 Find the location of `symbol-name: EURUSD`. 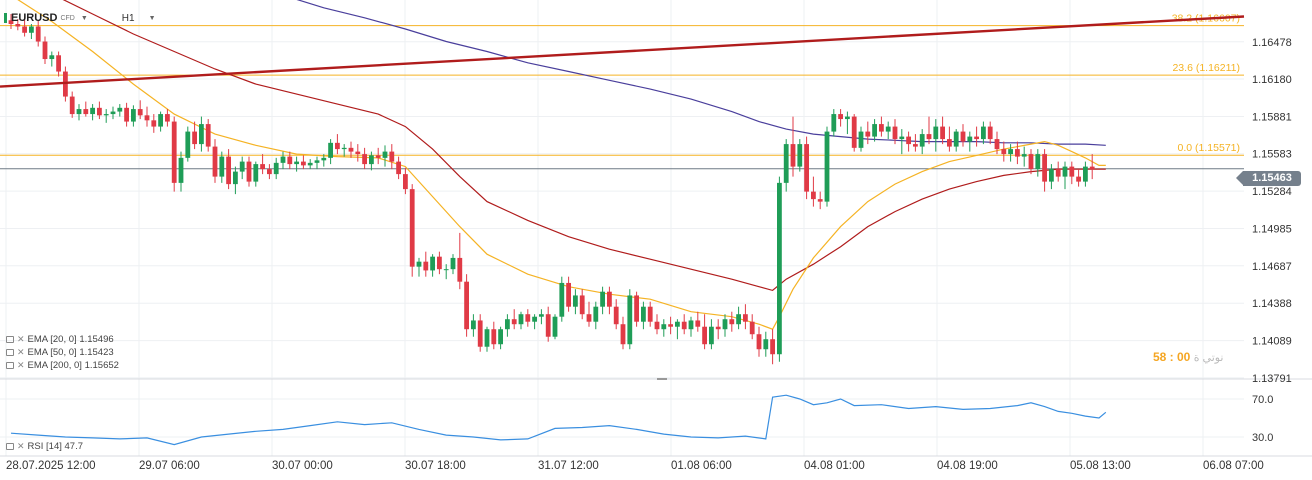

symbol-name: EURUSD is located at coordinates (34, 18).